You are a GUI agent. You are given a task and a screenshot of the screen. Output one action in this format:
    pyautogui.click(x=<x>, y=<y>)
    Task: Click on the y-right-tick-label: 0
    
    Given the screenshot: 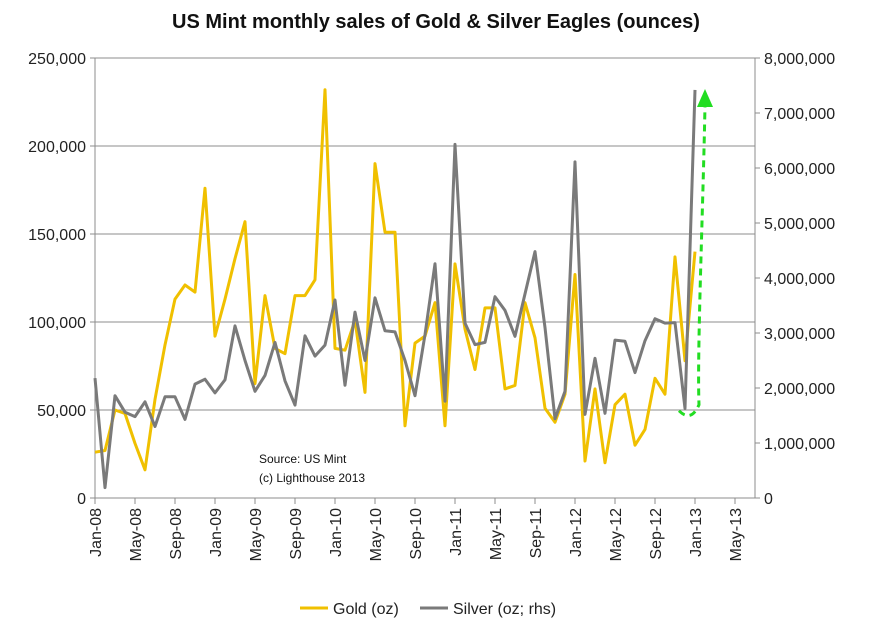 What is the action you would take?
    pyautogui.click(x=768, y=499)
    